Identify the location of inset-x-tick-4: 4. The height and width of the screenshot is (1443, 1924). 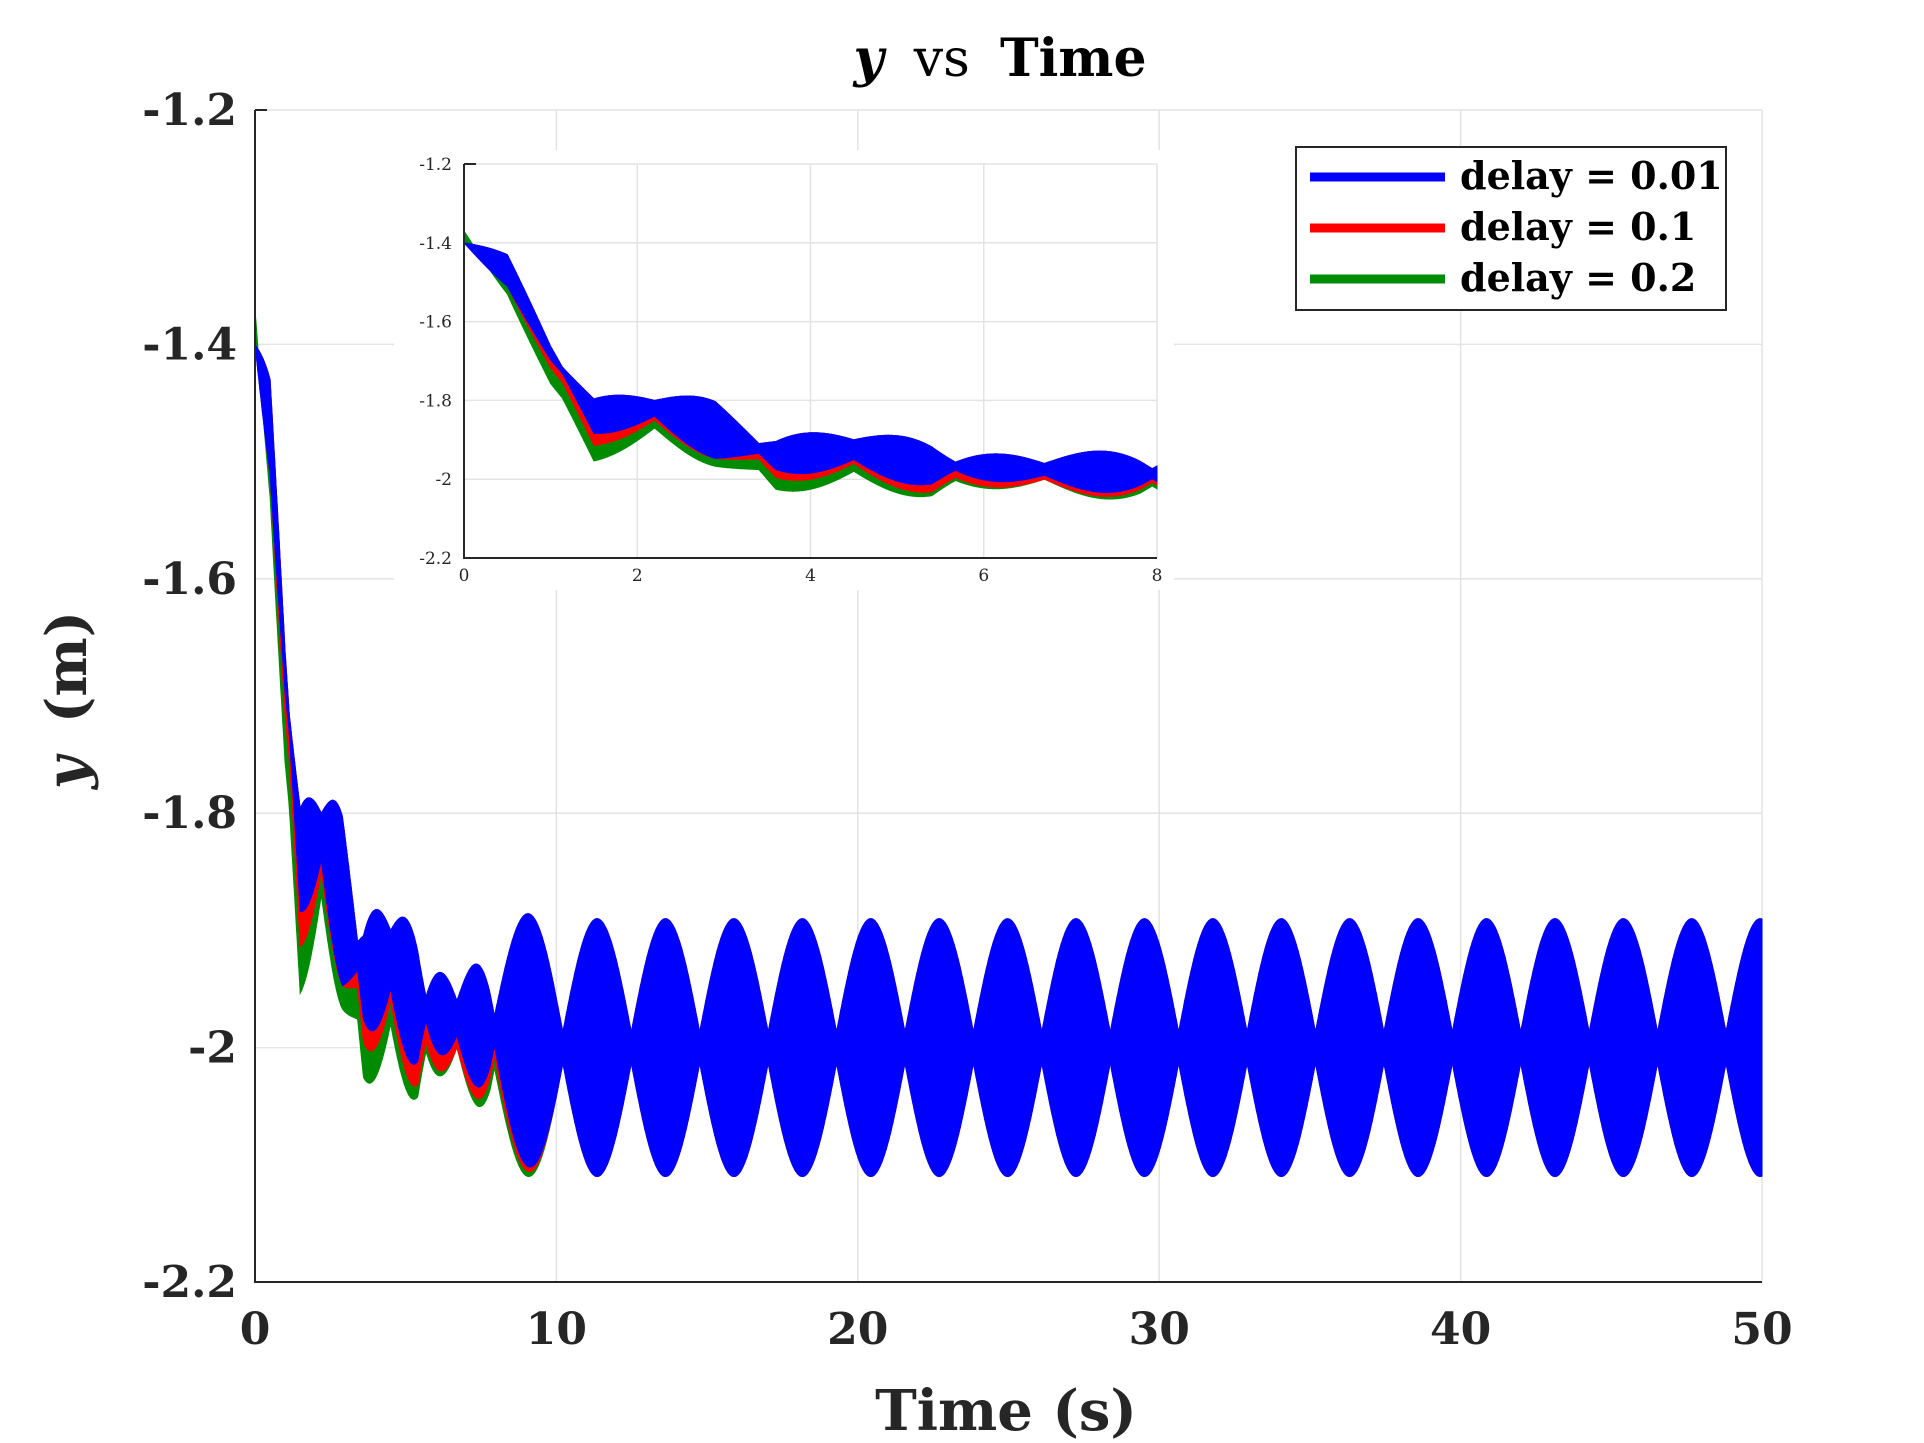
(810, 576).